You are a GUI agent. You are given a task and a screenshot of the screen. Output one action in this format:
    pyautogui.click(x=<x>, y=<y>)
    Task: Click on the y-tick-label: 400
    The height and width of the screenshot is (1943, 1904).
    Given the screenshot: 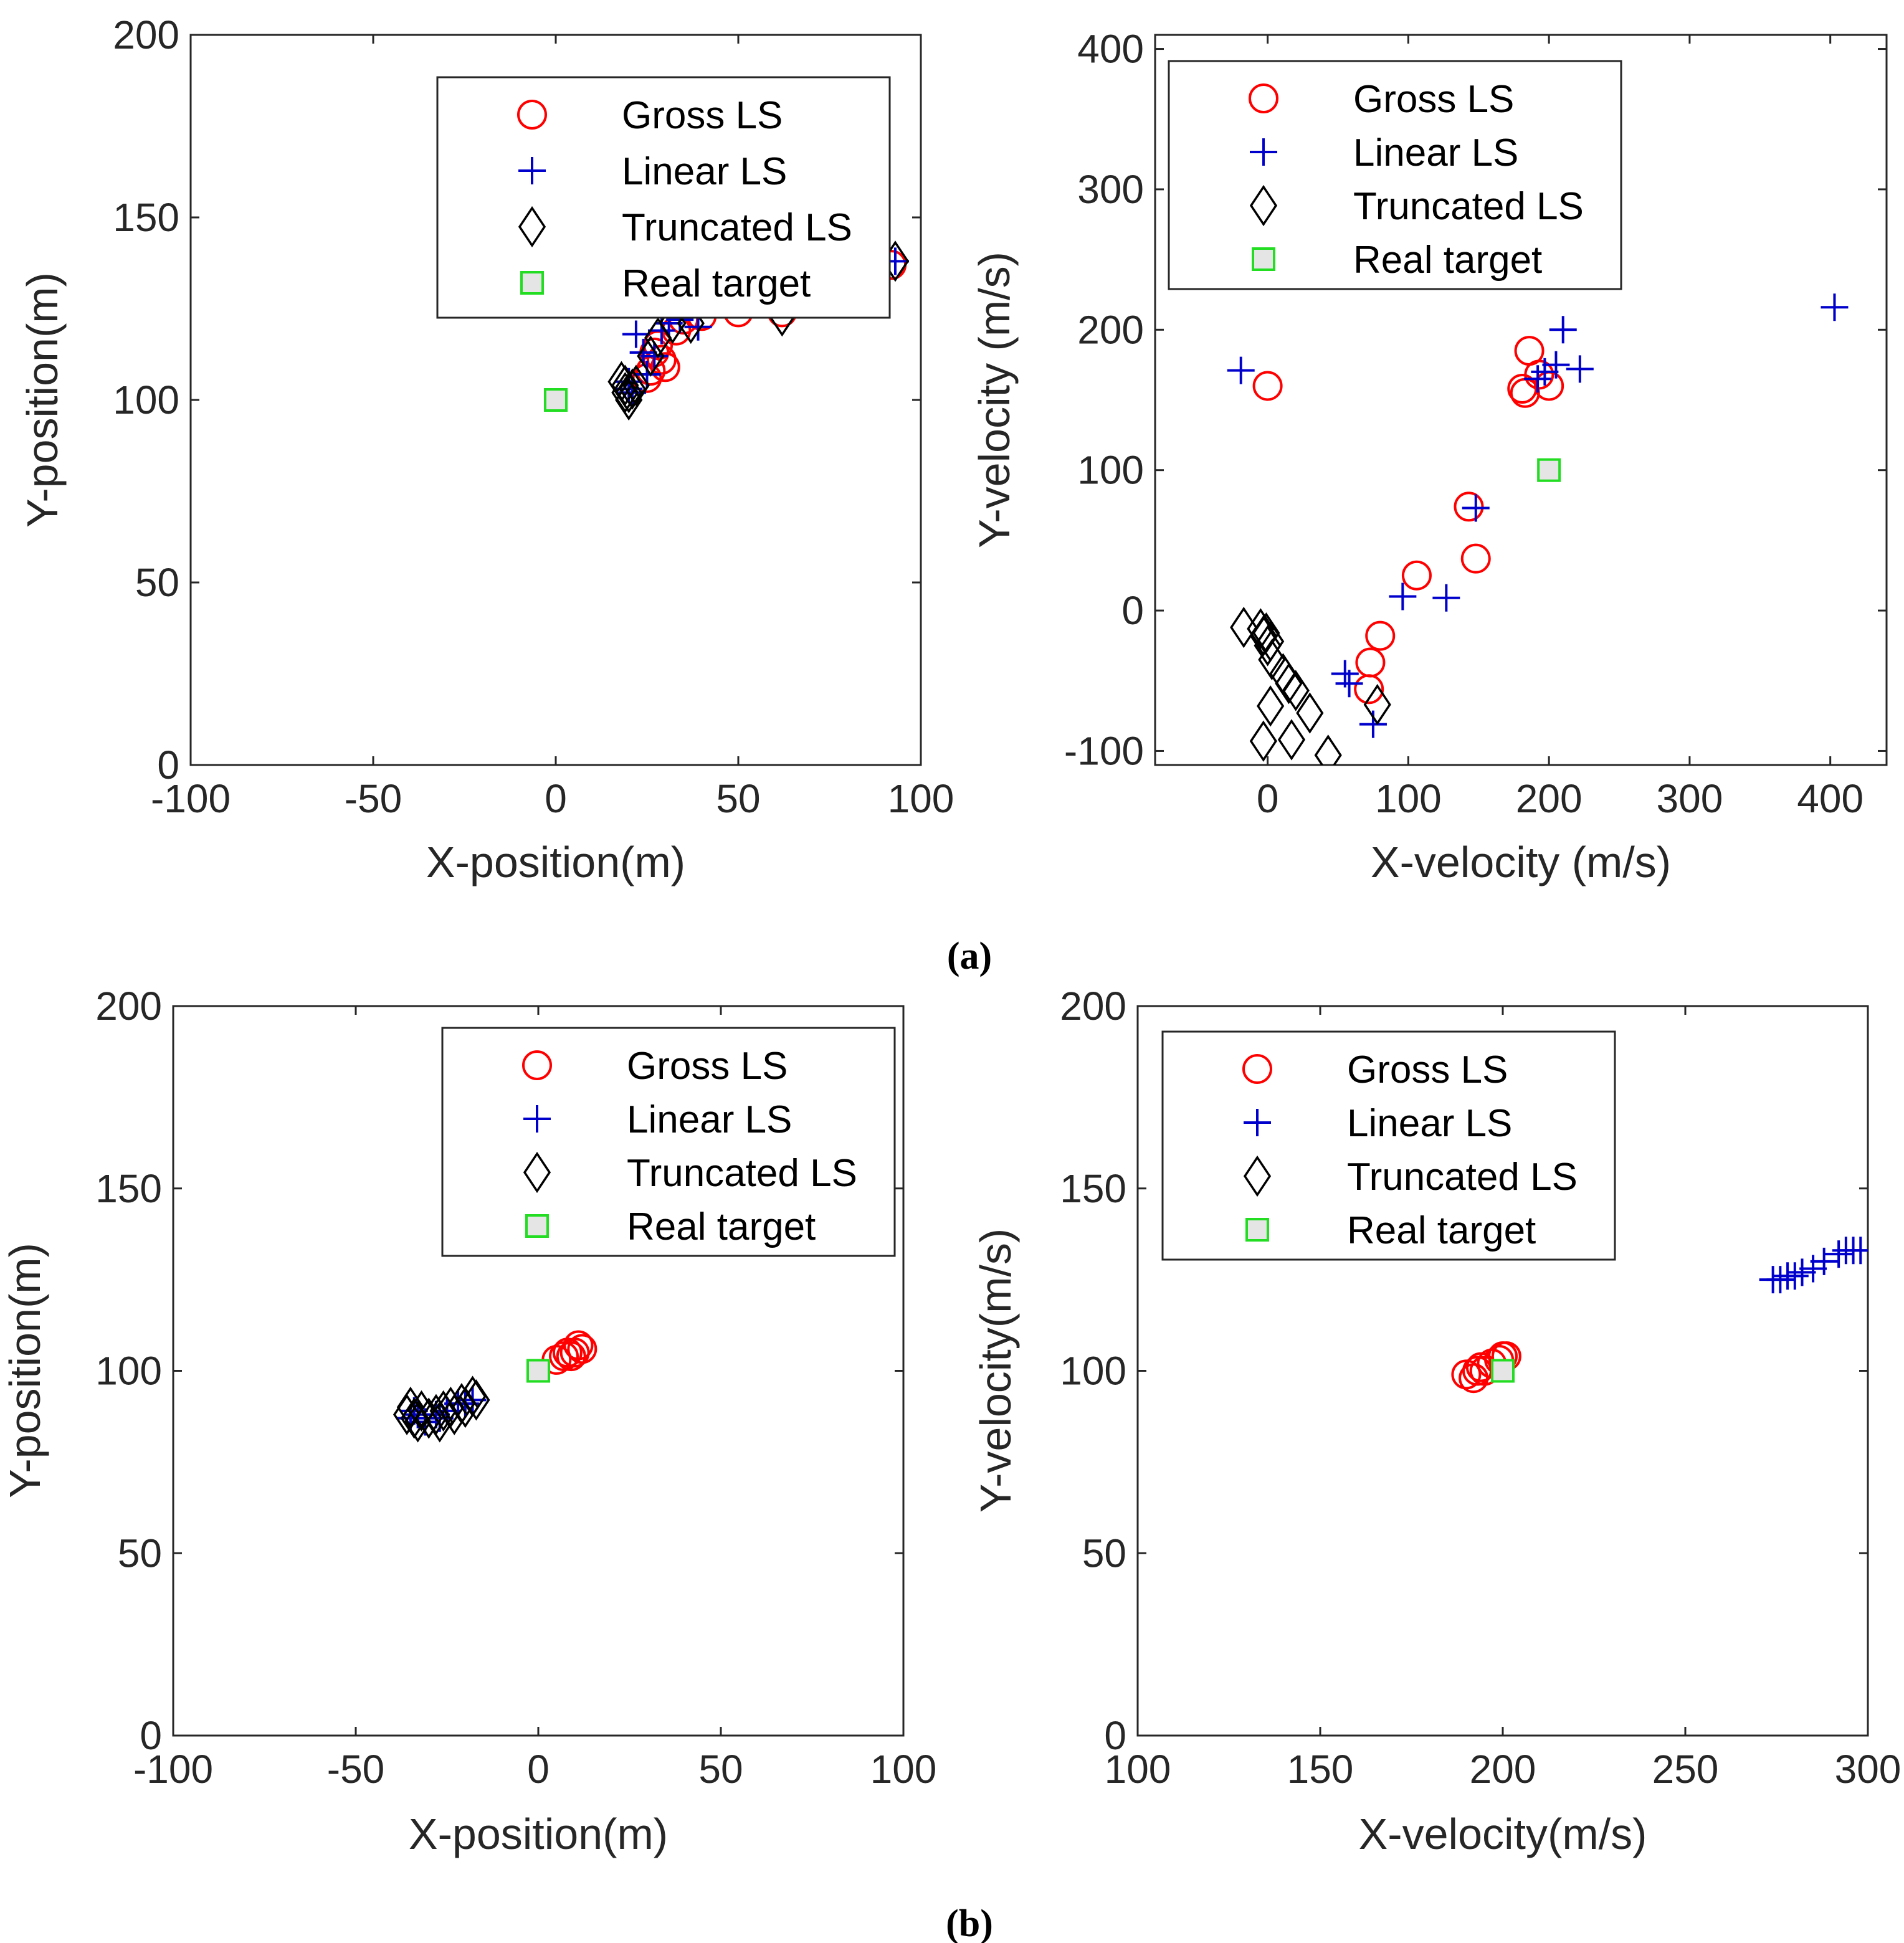 What is the action you would take?
    pyautogui.click(x=1111, y=49)
    